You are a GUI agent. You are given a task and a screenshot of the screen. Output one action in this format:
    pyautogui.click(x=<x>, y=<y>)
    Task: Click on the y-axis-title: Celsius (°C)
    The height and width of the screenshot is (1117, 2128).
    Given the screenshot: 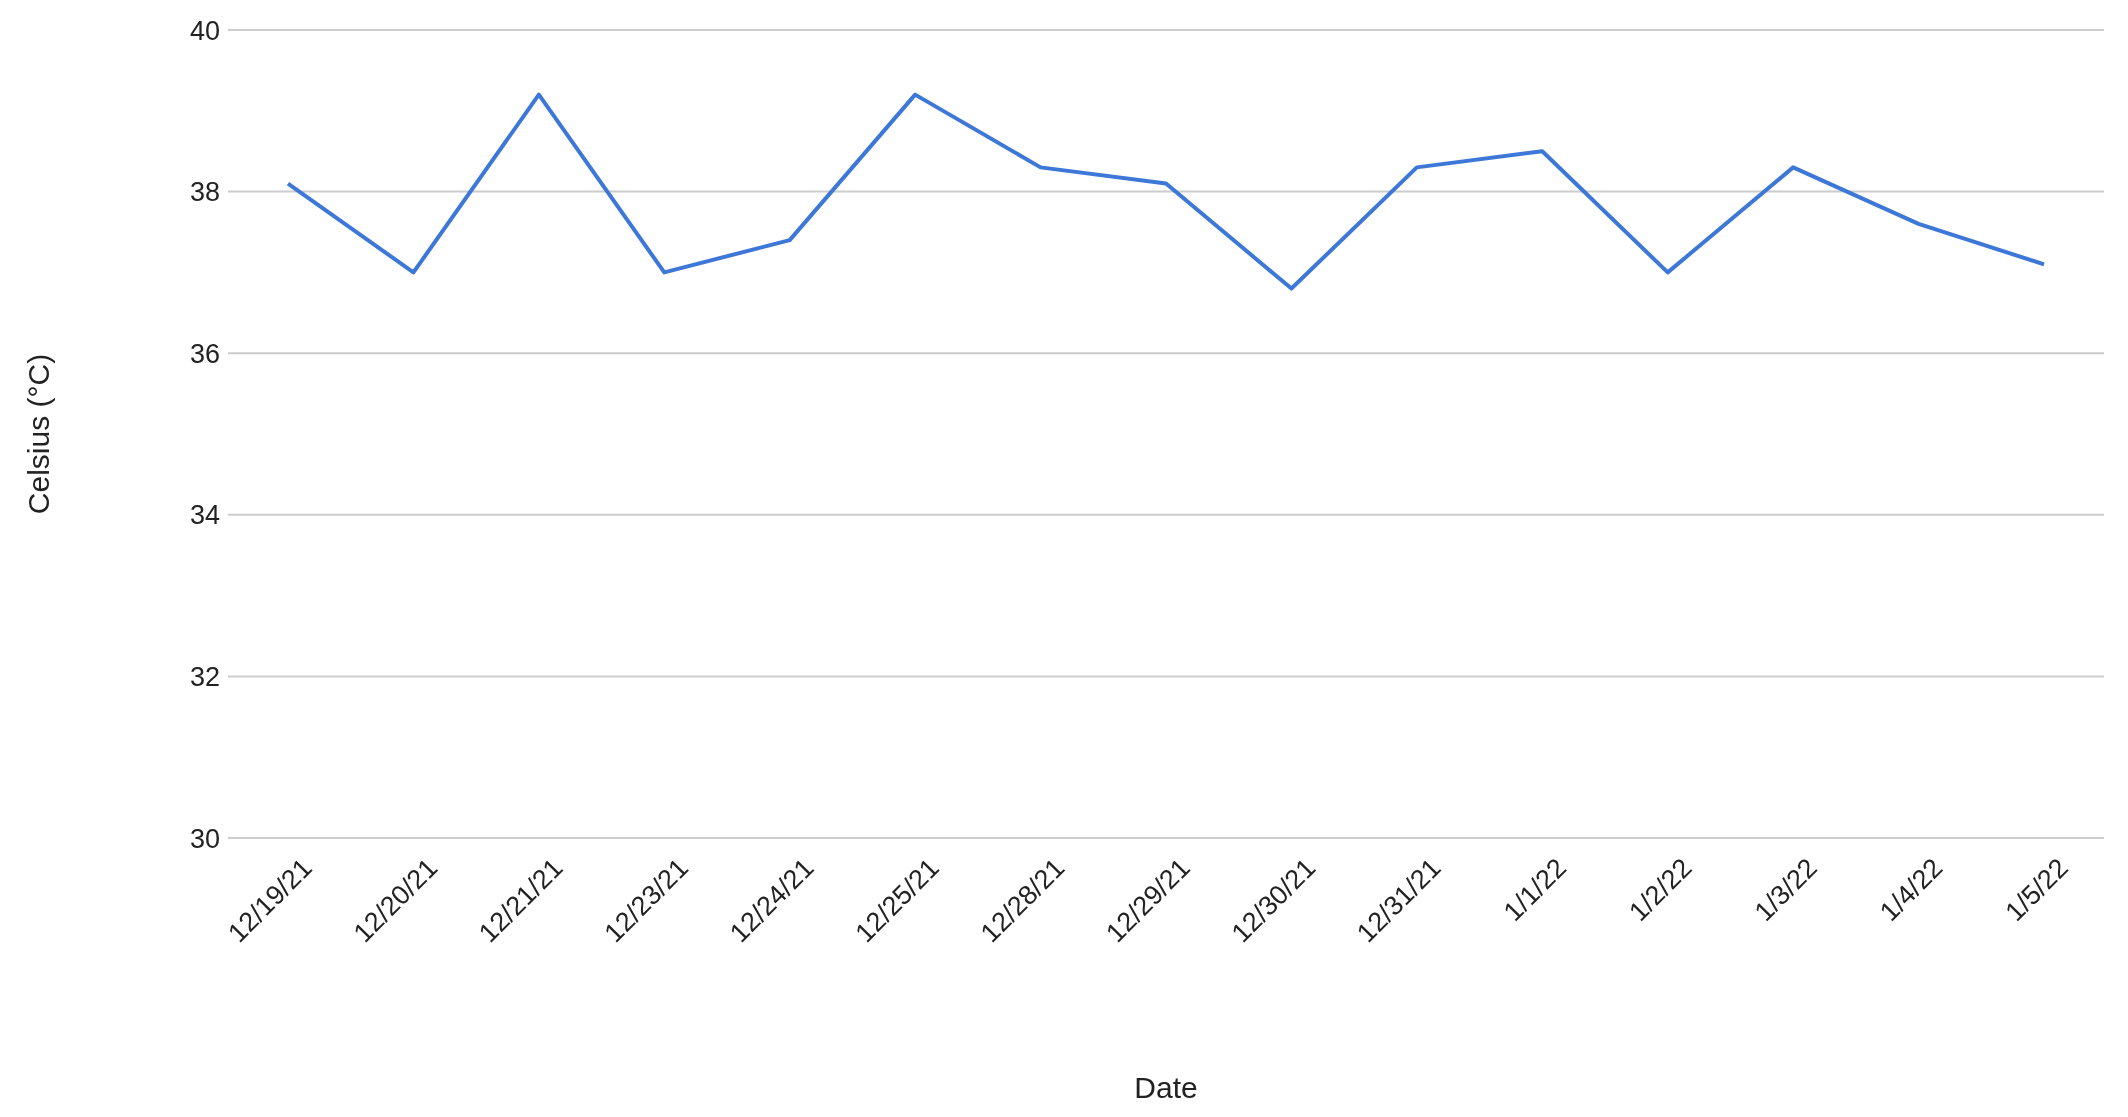 What is the action you would take?
    pyautogui.click(x=38, y=434)
    